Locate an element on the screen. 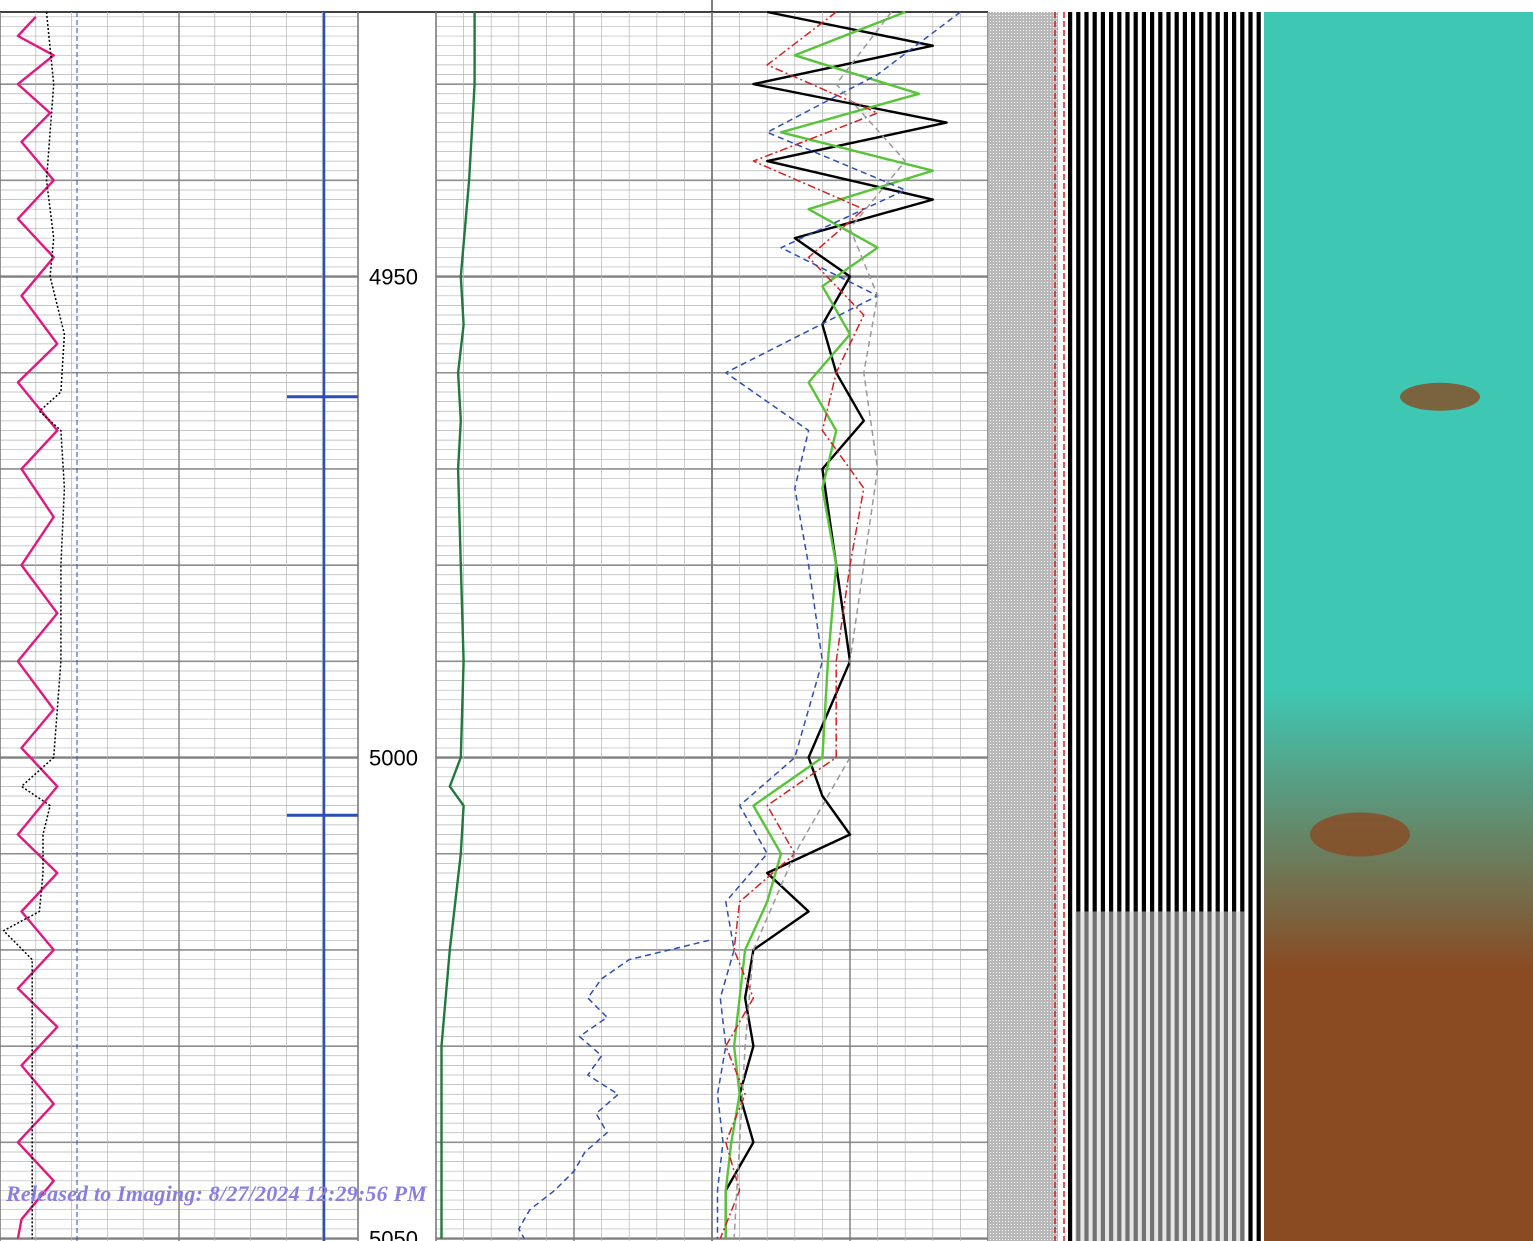 This screenshot has width=1533, height=1241. depth-label: 4950 is located at coordinates (393, 277).